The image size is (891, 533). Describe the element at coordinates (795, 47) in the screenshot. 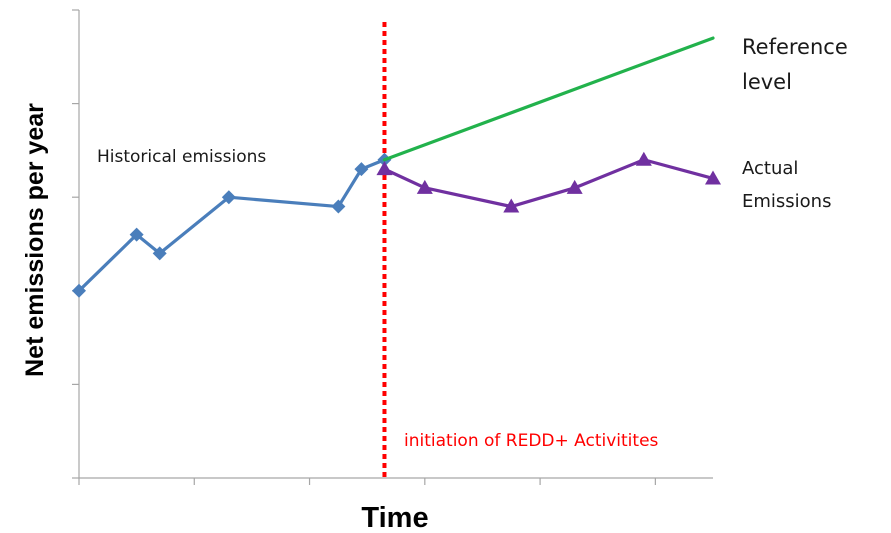

I see `reference-level-label-line1: Reference` at that location.